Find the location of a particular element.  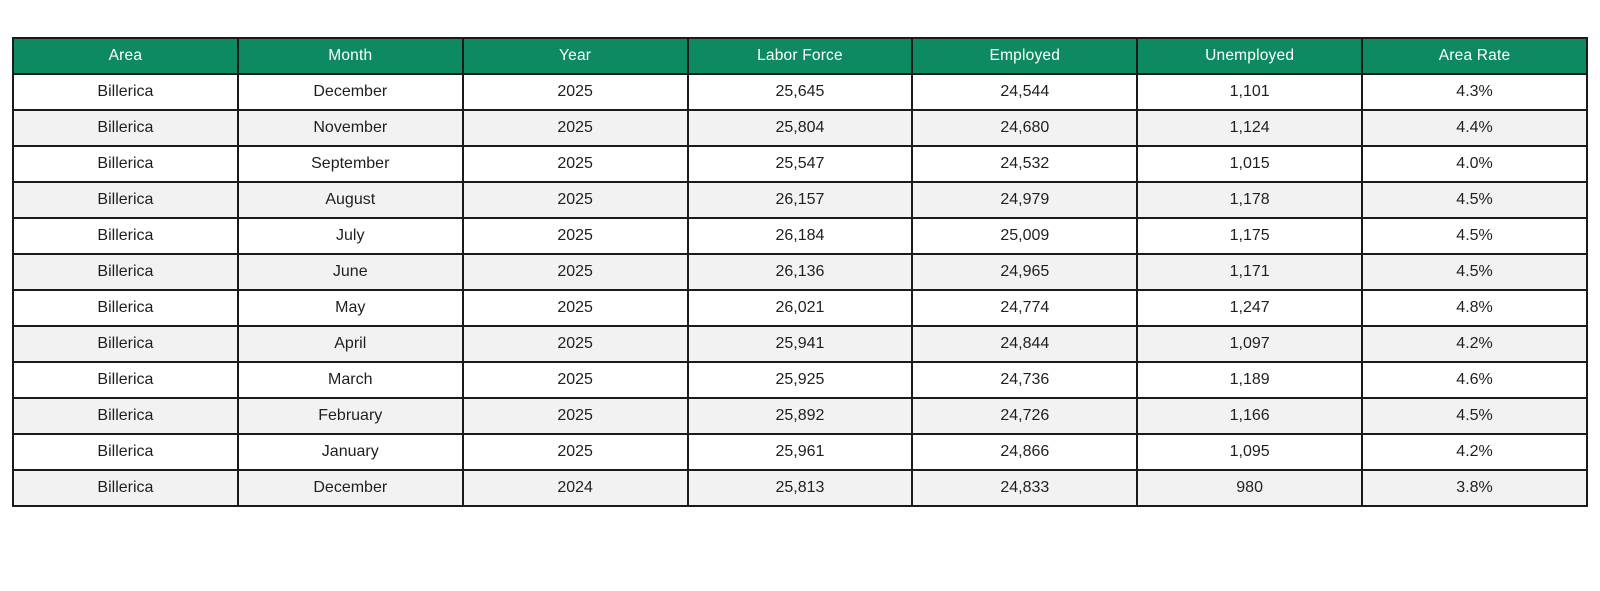

table-row: Billerica March 2025 25,925 24,736 1,189 4.6% is located at coordinates (800, 380).